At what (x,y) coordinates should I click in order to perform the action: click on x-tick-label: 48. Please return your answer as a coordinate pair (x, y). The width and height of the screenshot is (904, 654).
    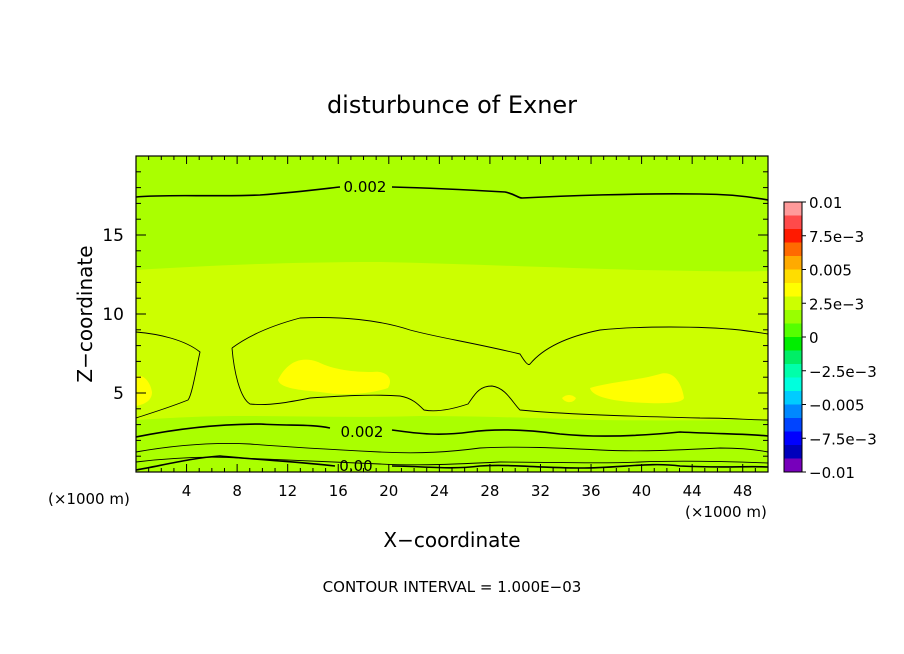
    Looking at the image, I should click on (742, 491).